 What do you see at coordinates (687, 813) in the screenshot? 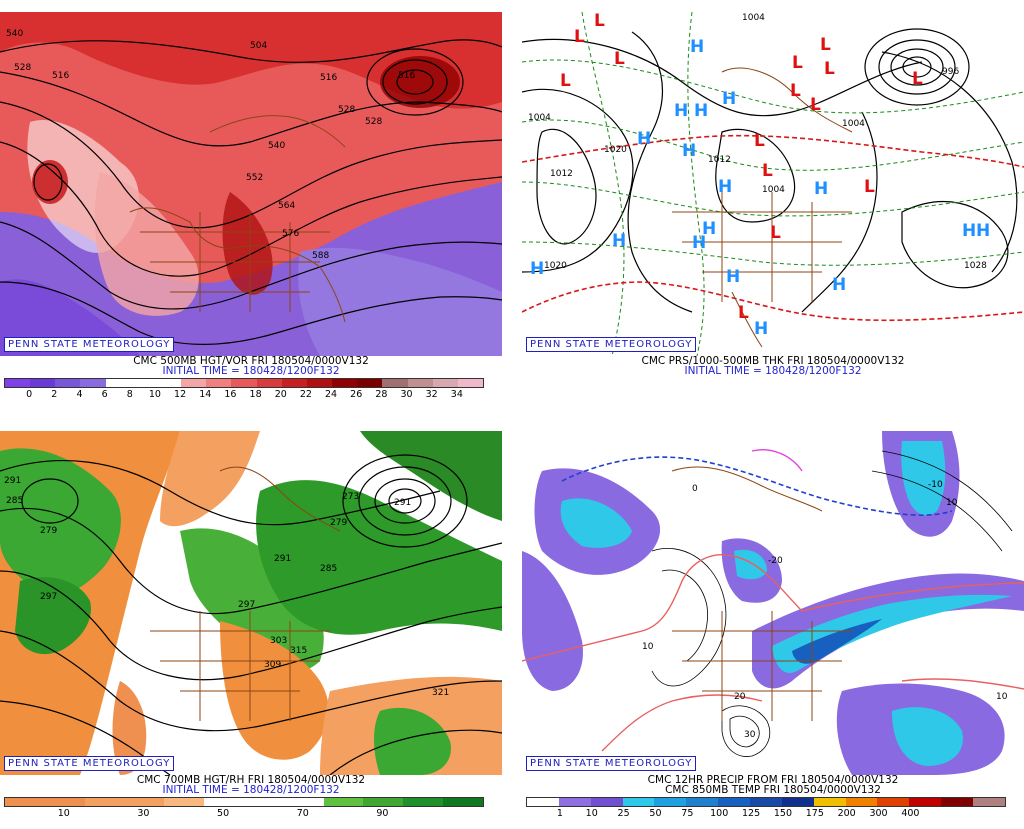
I see `scale-tick-label: 75` at bounding box center [687, 813].